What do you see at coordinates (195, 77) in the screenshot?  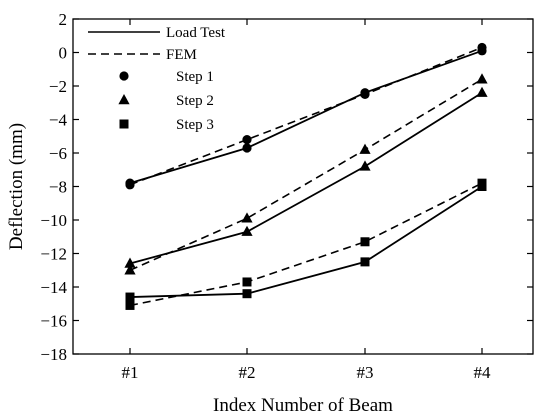 I see `legend-label: Step 1` at bounding box center [195, 77].